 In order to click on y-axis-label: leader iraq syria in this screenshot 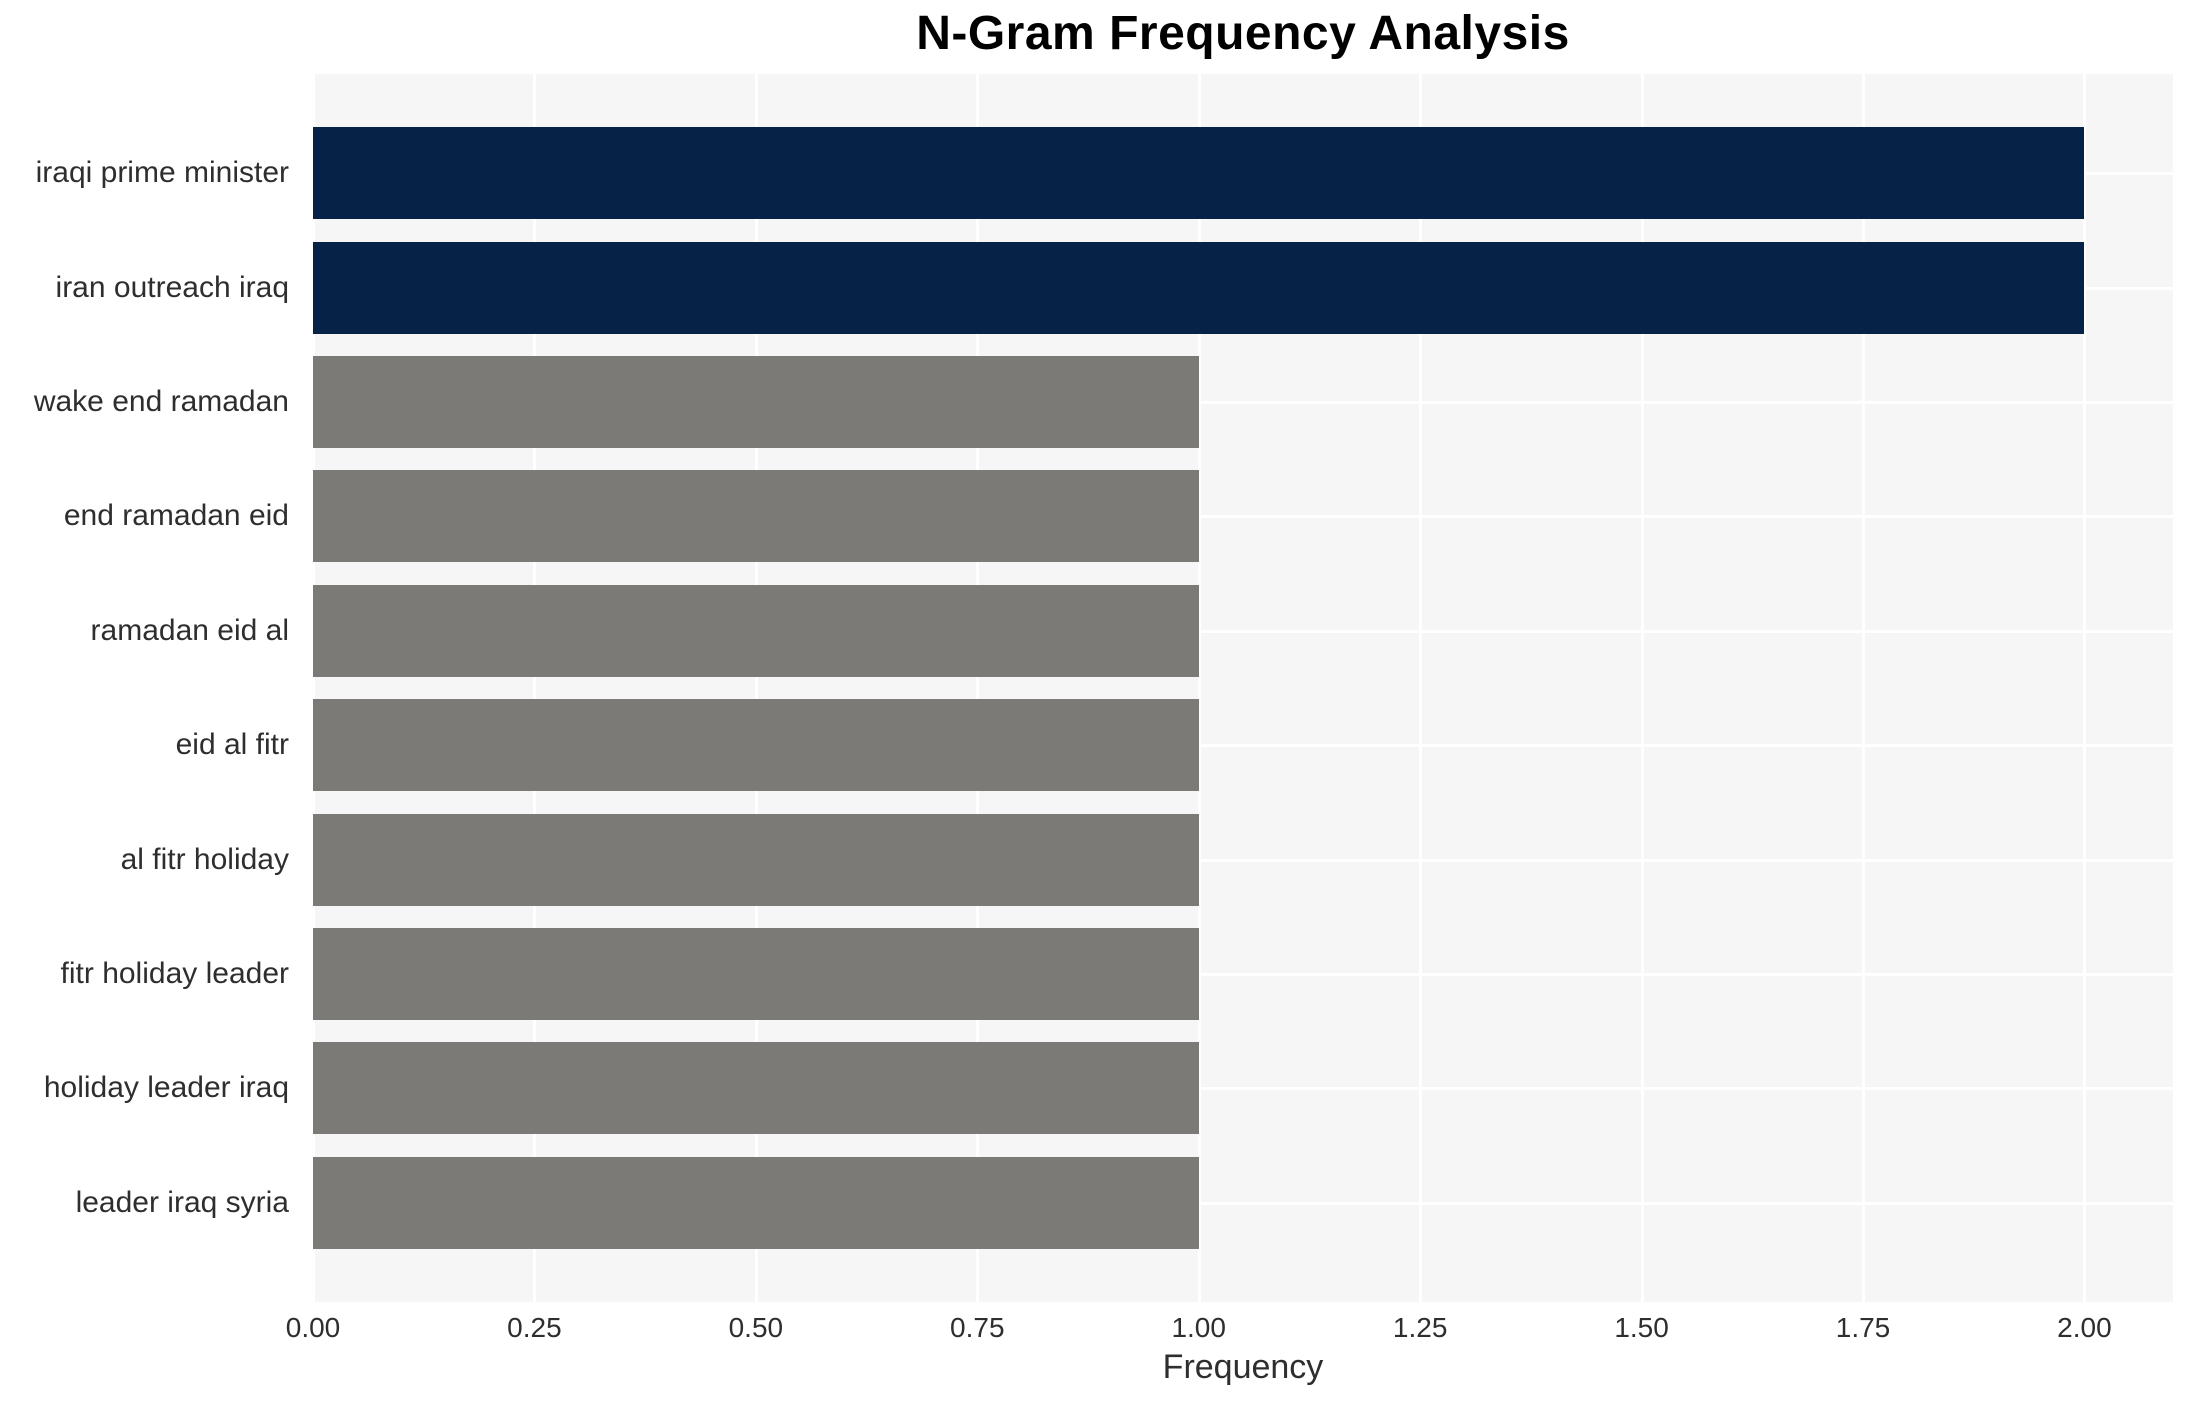, I will do `click(182, 1202)`.